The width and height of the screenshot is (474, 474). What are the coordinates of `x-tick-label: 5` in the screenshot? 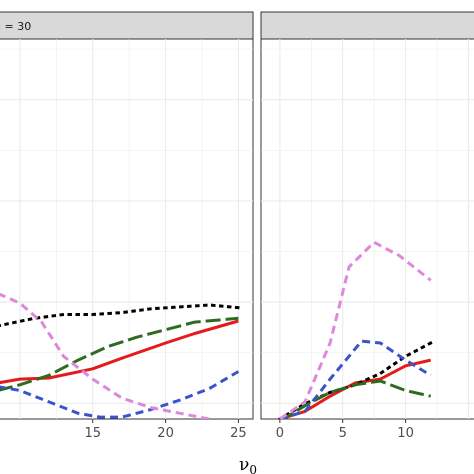 It's located at (343, 433).